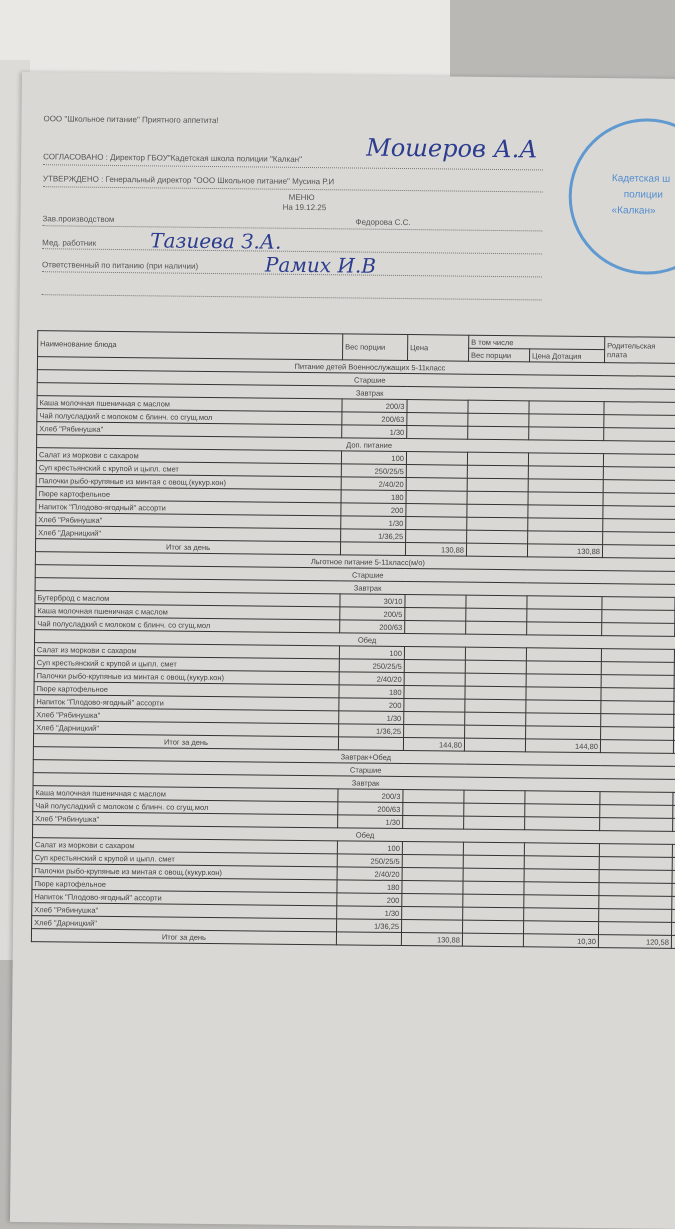 This screenshot has height=1229, width=675. What do you see at coordinates (562, 746) in the screenshot?
I see `total-subsidy: 144,80` at bounding box center [562, 746].